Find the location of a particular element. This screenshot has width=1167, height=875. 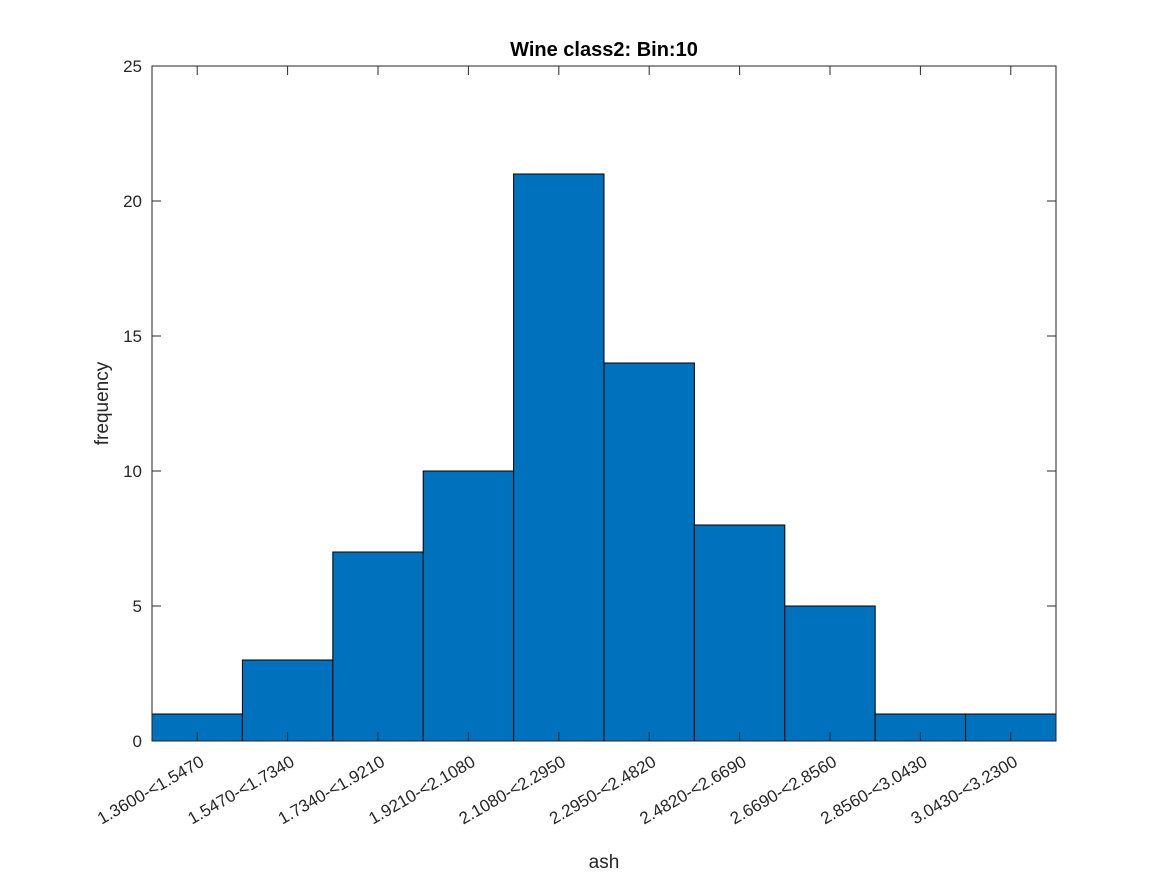

y-axis-label: frequency is located at coordinates (102, 403).